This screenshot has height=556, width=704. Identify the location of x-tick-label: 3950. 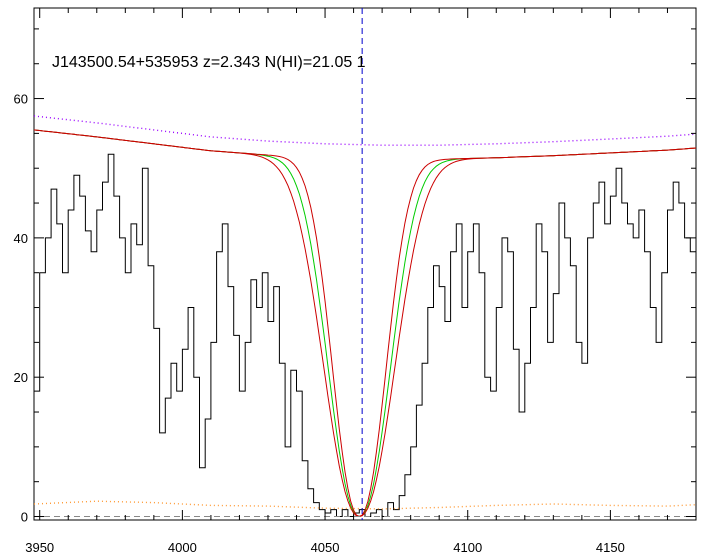
(39, 547).